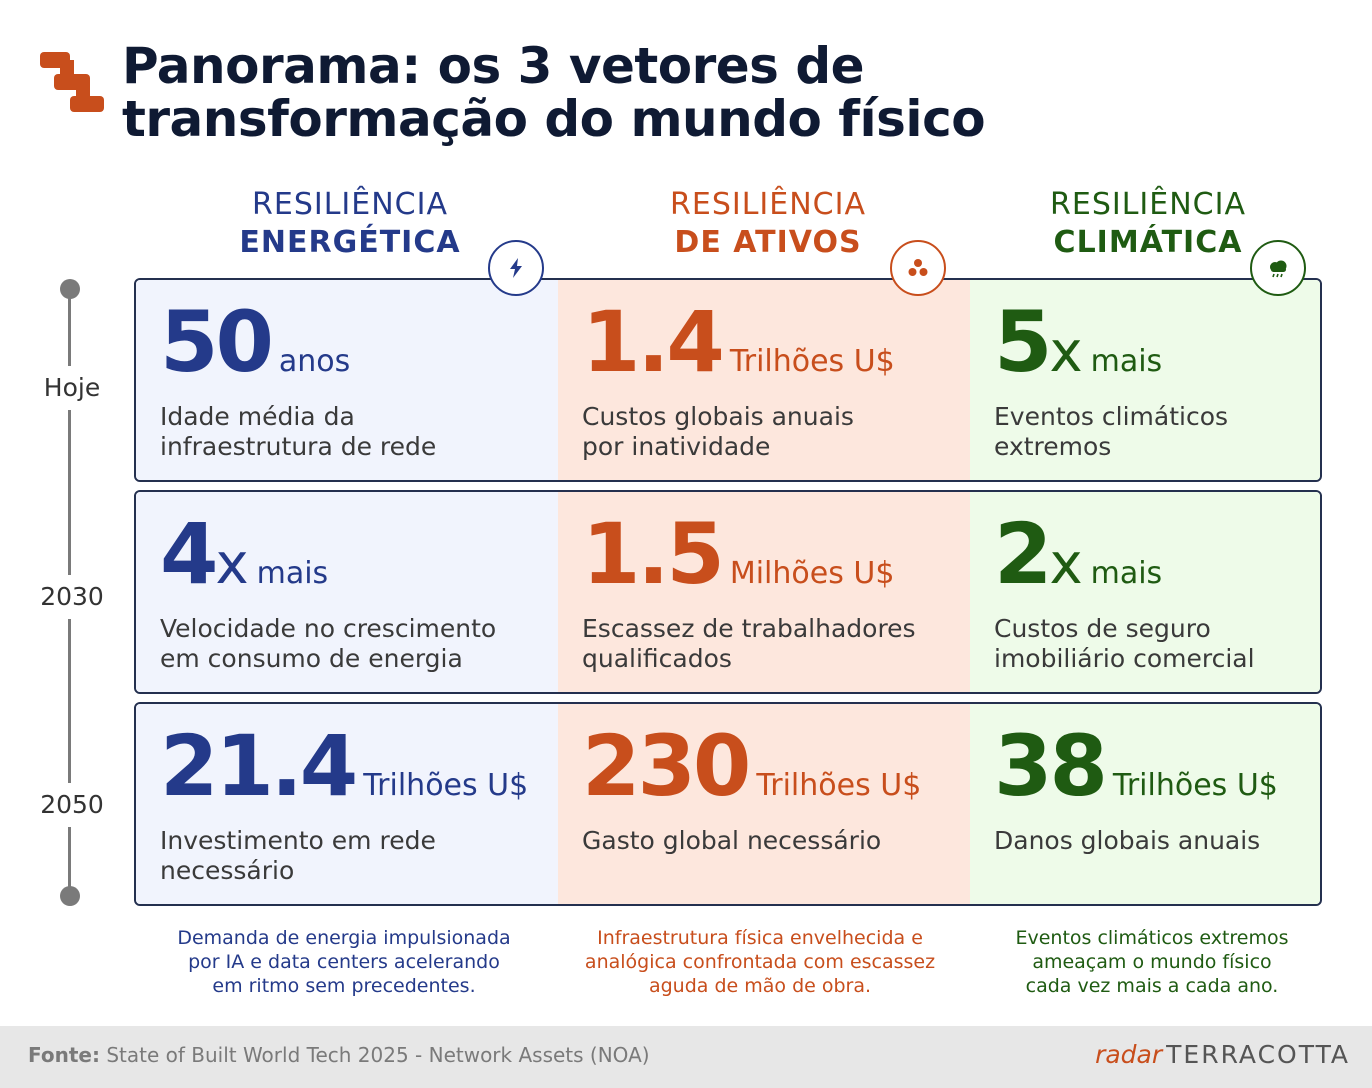 The width and height of the screenshot is (1372, 1088). I want to click on cell-climate-2050: 38 Trilhões U$ Danos globais anuais, so click(1145, 804).